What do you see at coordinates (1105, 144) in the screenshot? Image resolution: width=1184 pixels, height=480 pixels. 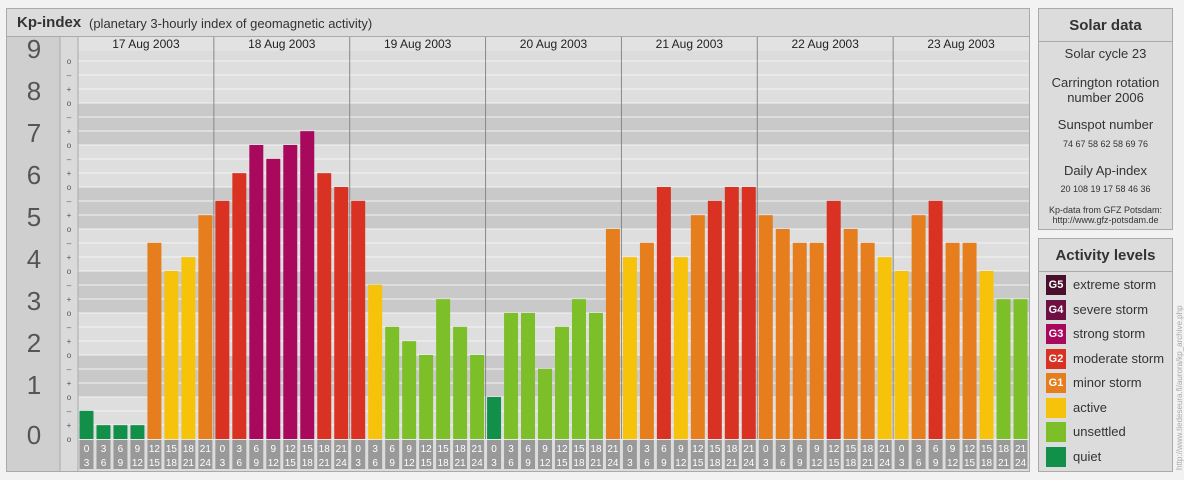 I see `sunspot-values: 74 67 58 62 58 69 76` at bounding box center [1105, 144].